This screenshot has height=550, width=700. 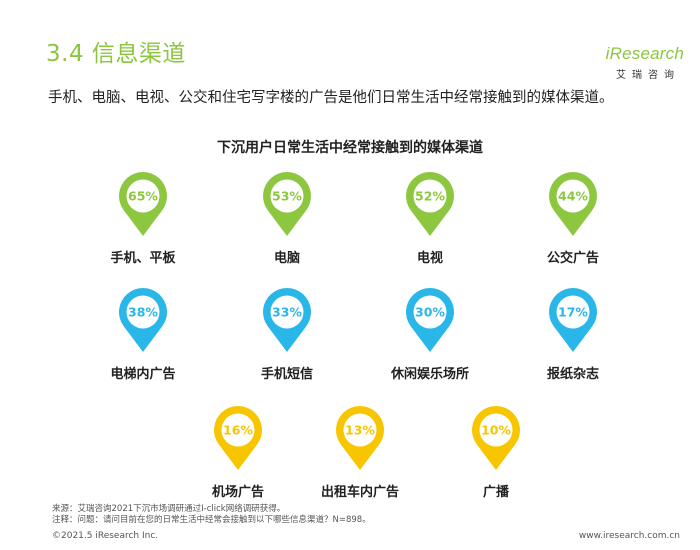 I want to click on iresearch-logo: iResearch 艾瑞咨询, so click(x=638, y=64).